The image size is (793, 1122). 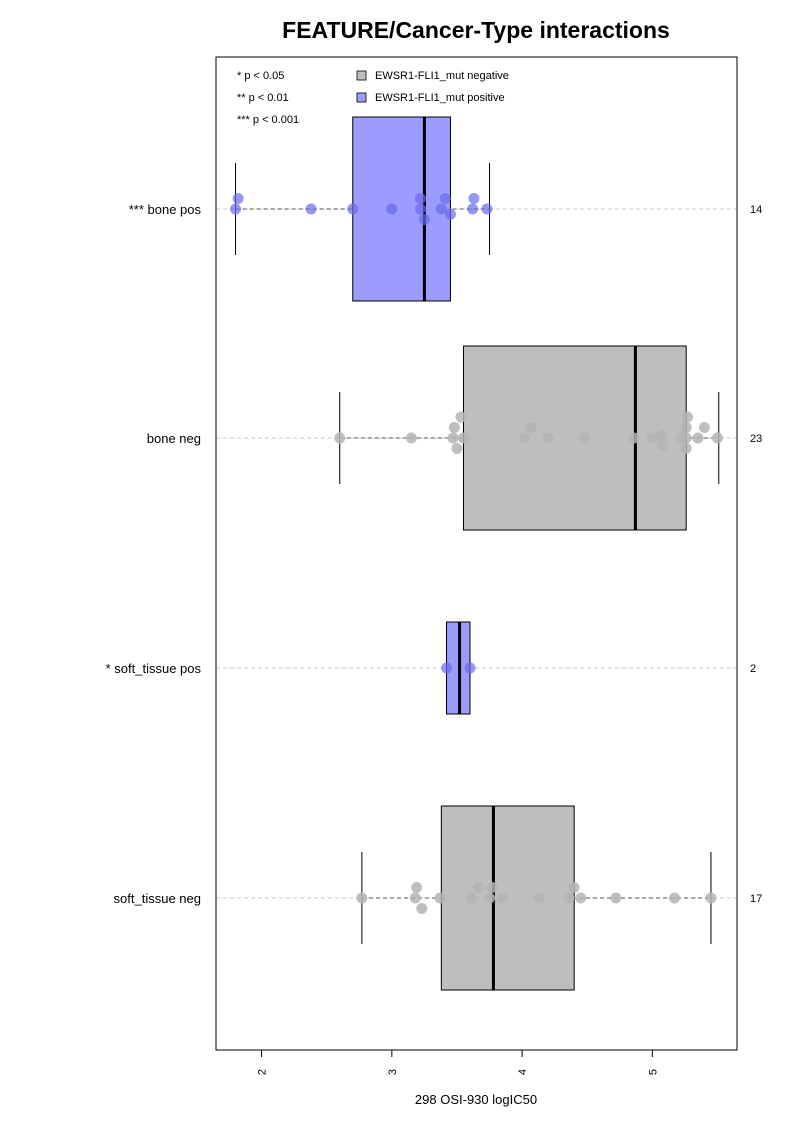 I want to click on group-count: 17, so click(x=756, y=899).